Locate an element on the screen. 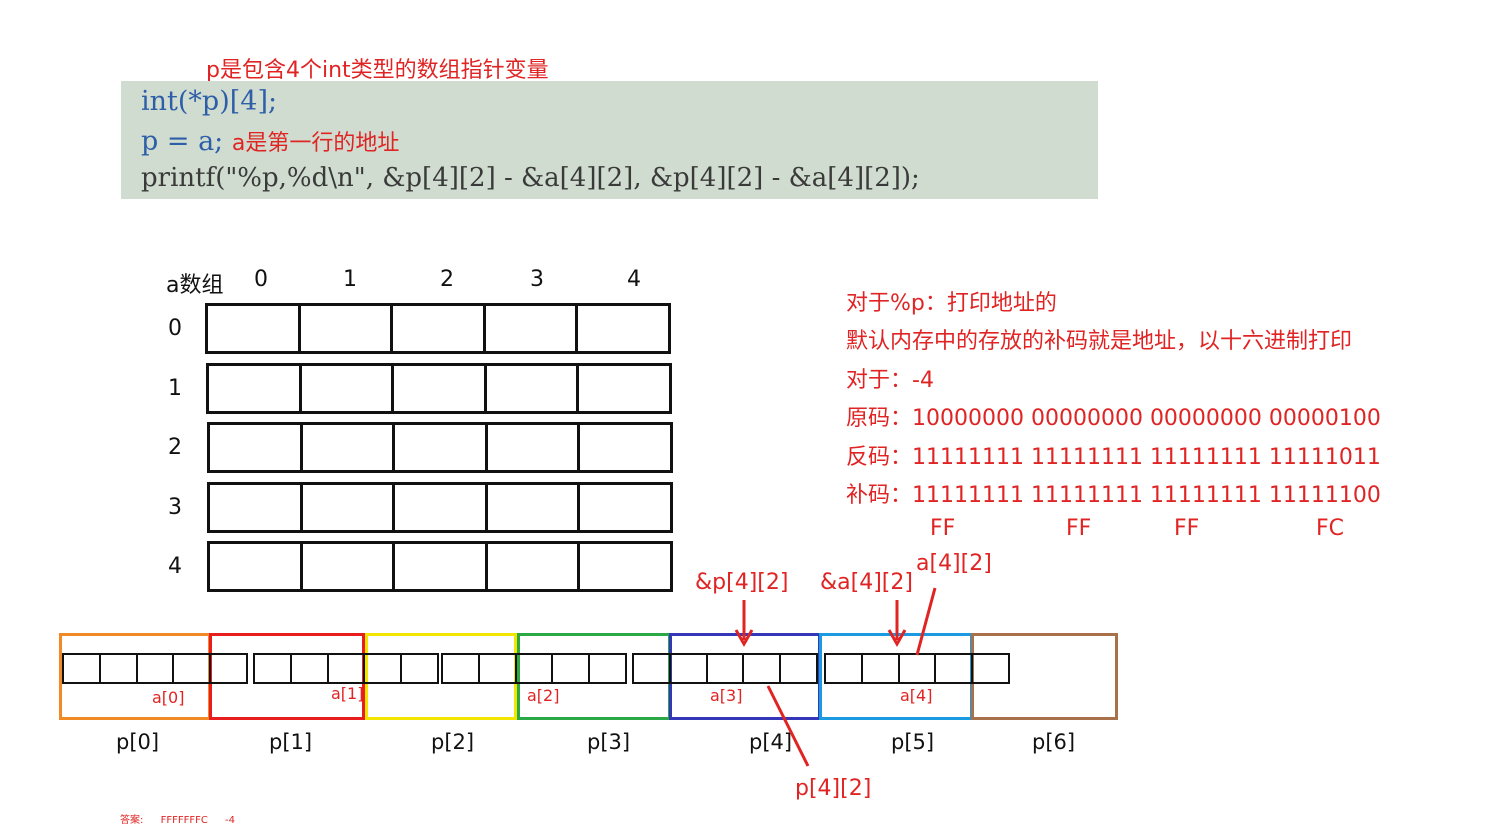 The height and width of the screenshot is (834, 1497). grid-row-header: 4 is located at coordinates (175, 566).